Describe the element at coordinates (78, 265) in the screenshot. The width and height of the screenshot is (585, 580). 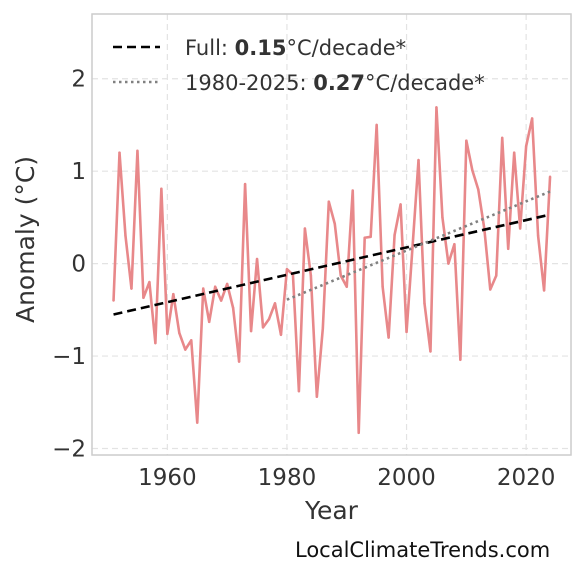
I see `y-tick-label: 0` at that location.